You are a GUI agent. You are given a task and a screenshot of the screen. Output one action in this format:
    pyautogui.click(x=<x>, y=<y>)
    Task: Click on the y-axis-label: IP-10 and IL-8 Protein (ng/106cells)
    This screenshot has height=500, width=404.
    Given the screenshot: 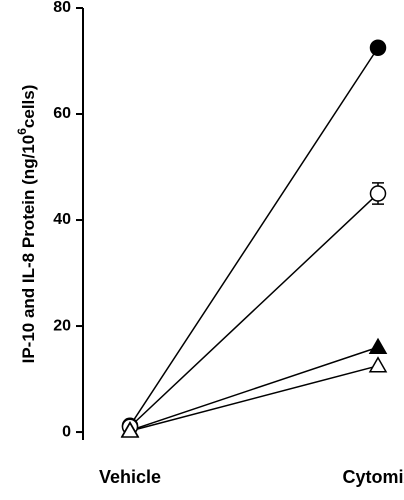 What is the action you would take?
    pyautogui.click(x=26, y=224)
    